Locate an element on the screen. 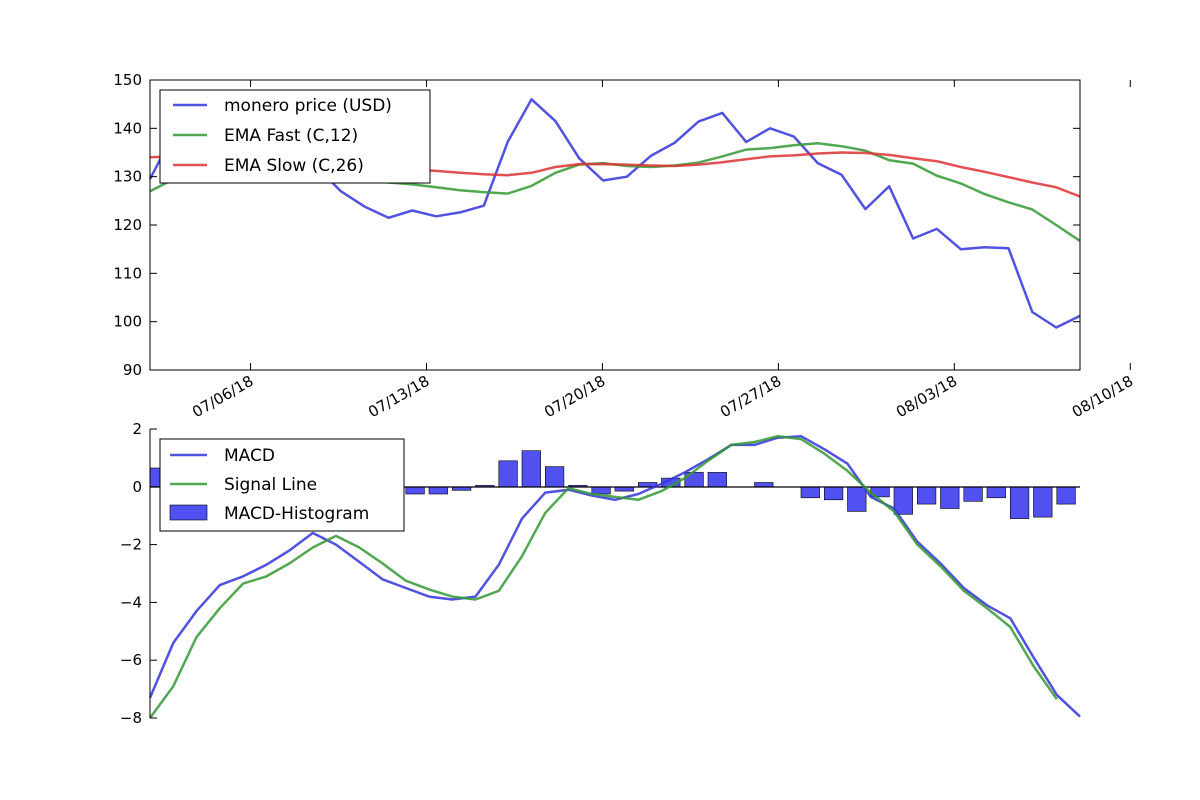  legend-label-price: monero price (USD) is located at coordinates (308, 106).